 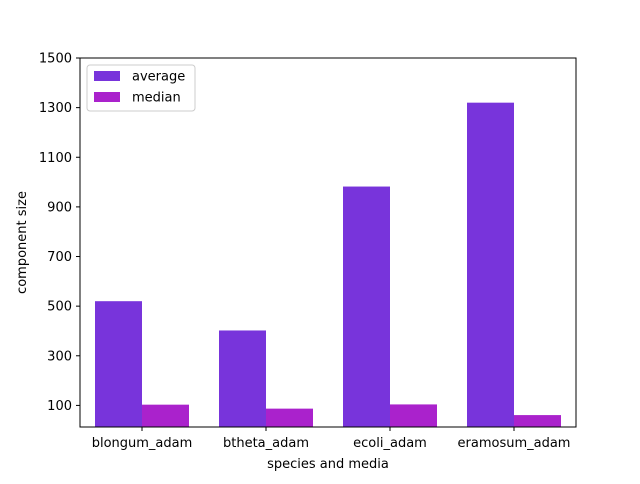 I want to click on y-tick-label: 300, so click(x=59, y=356).